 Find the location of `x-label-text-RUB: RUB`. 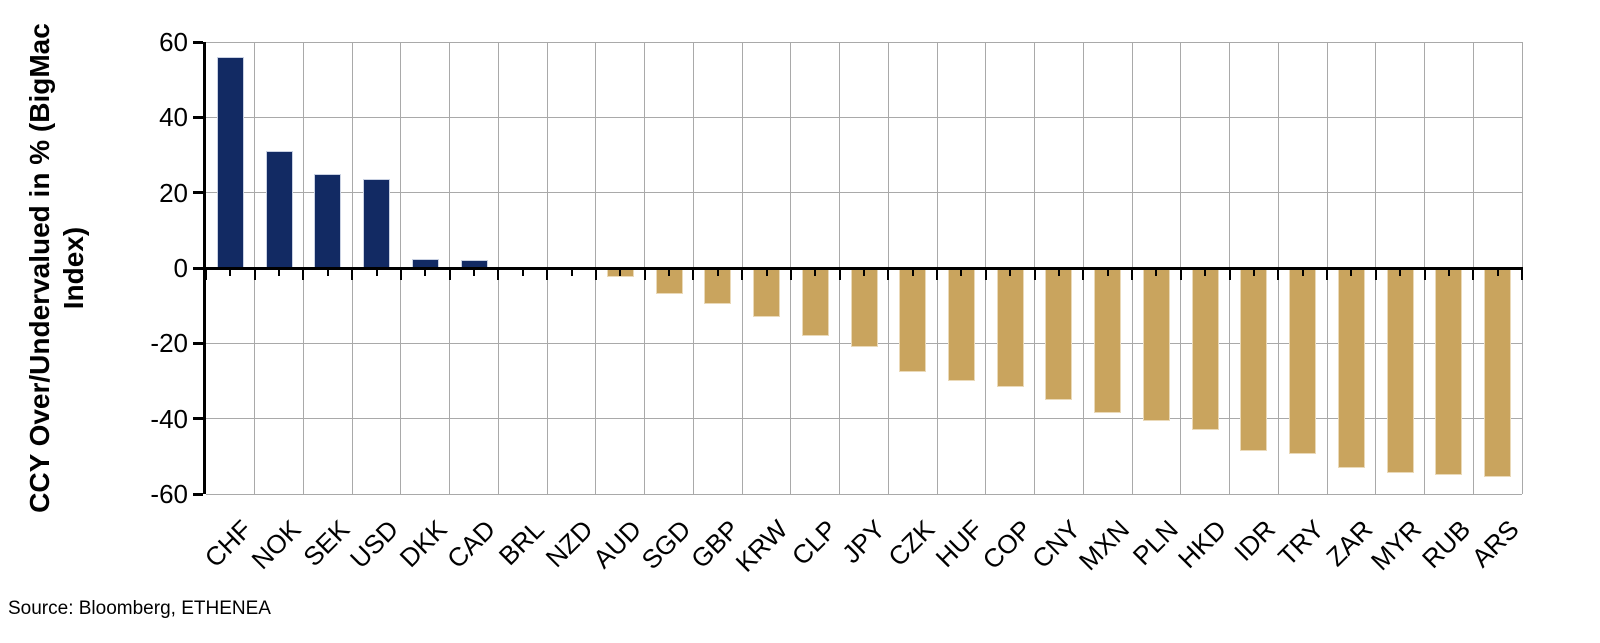

x-label-text-RUB: RUB is located at coordinates (1446, 544).